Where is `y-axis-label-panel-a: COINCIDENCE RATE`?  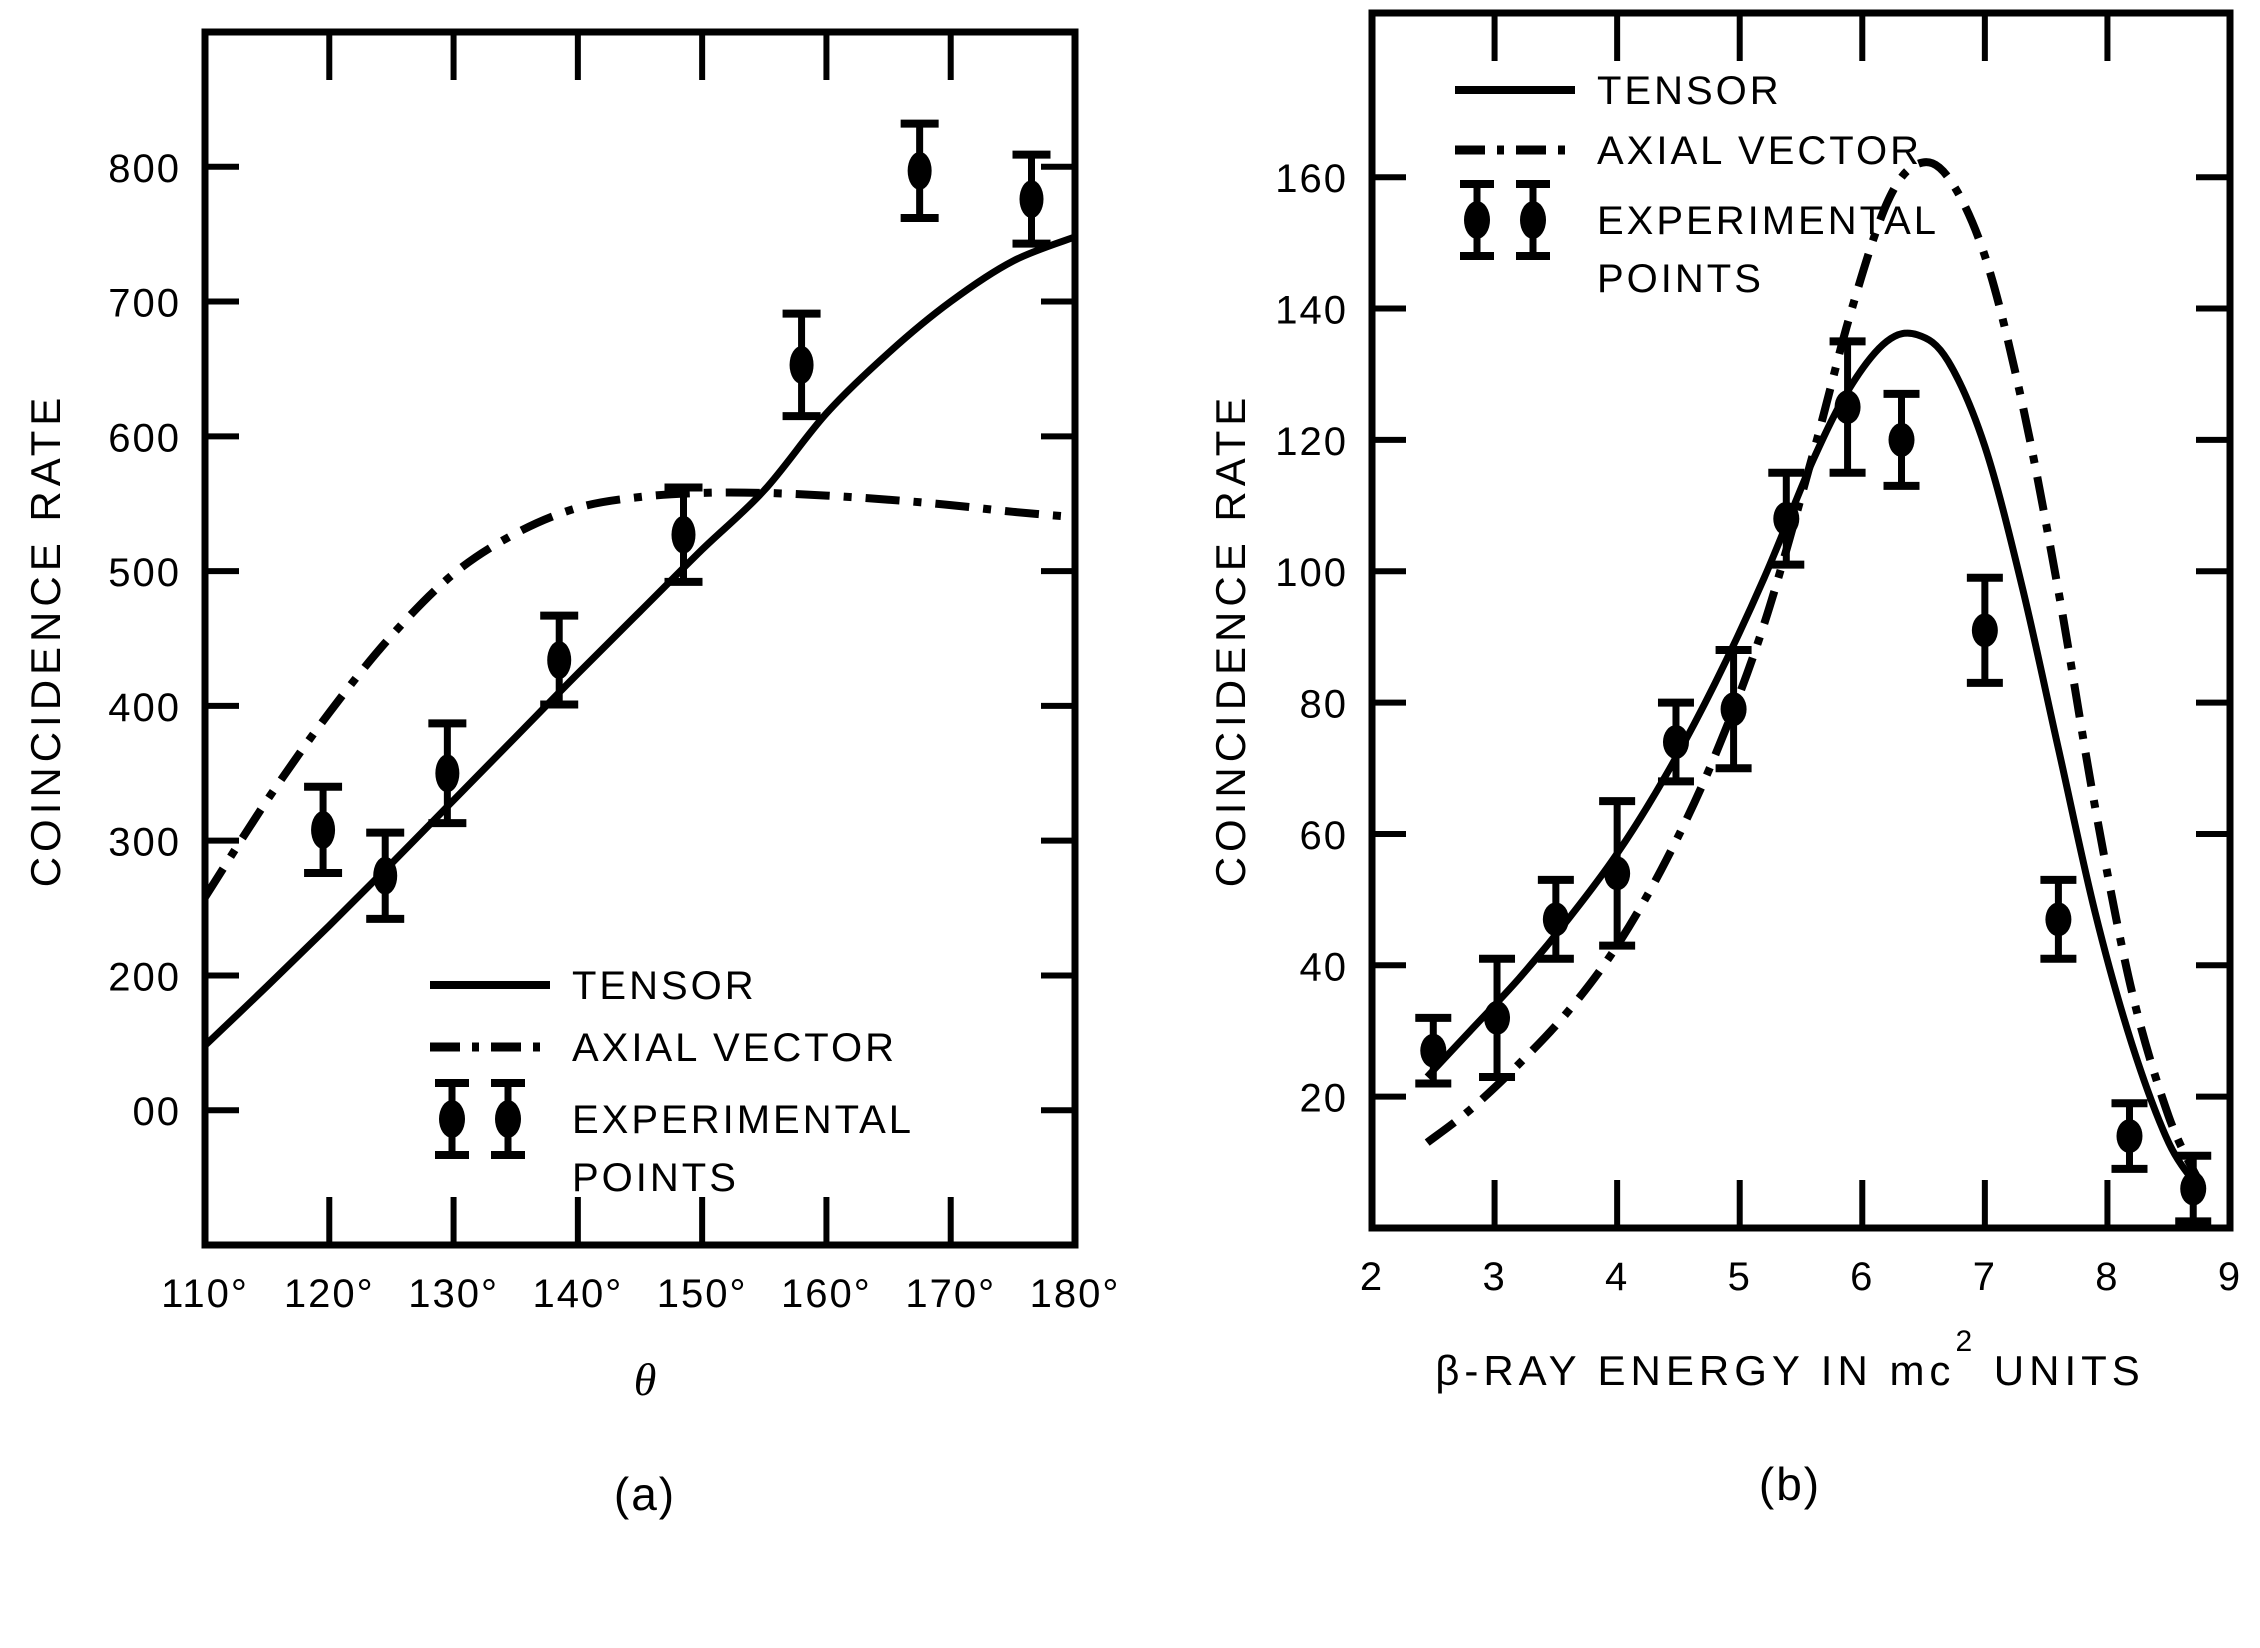
y-axis-label-panel-a: COINCIDENCE RATE is located at coordinates (45, 640).